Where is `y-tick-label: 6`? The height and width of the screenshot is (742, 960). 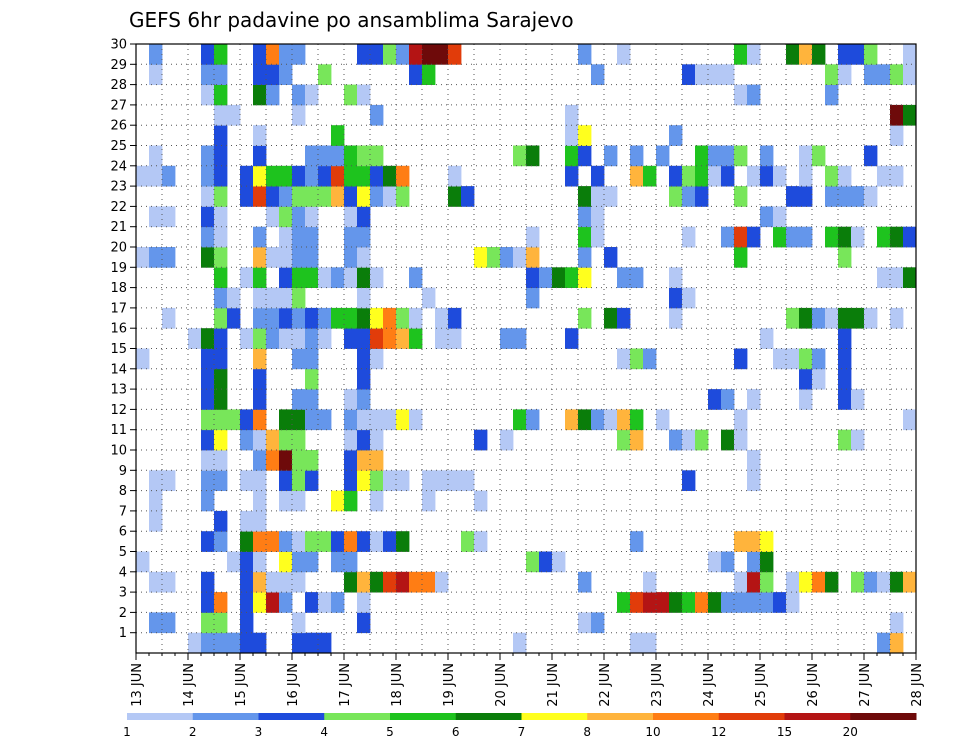
y-tick-label: 6 is located at coordinates (123, 532).